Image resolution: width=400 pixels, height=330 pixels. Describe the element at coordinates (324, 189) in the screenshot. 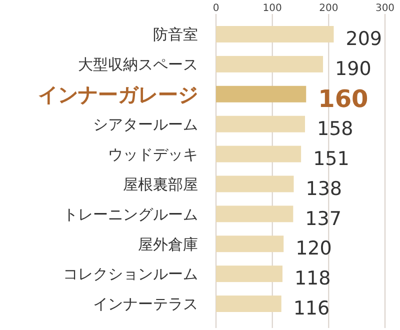

I see `data-label: 138` at that location.